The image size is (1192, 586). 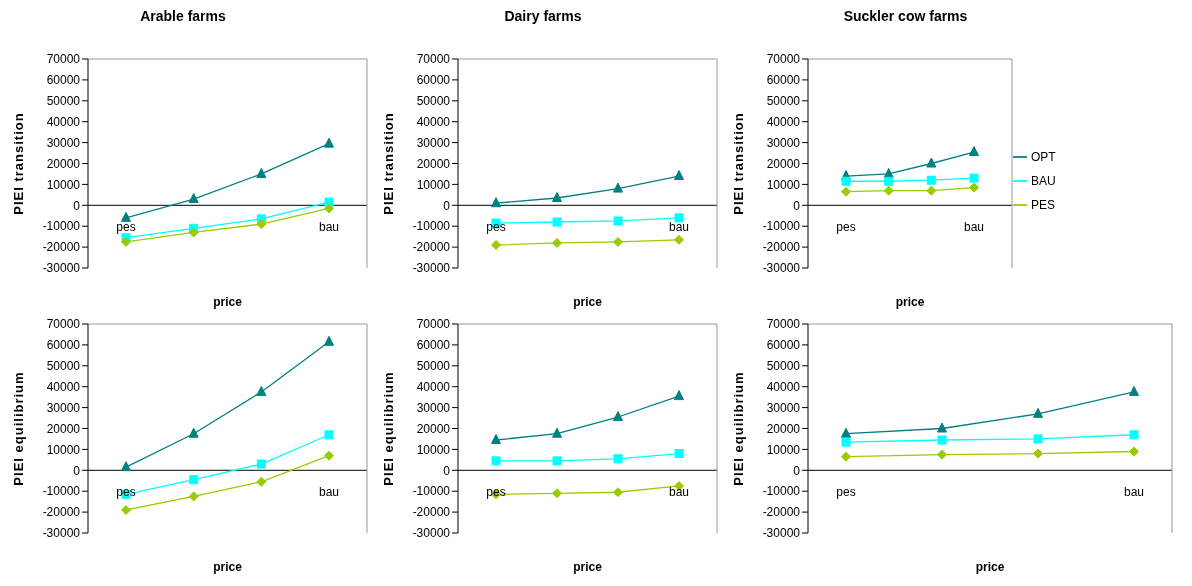 I want to click on legend-label: OPT, so click(x=1043, y=156).